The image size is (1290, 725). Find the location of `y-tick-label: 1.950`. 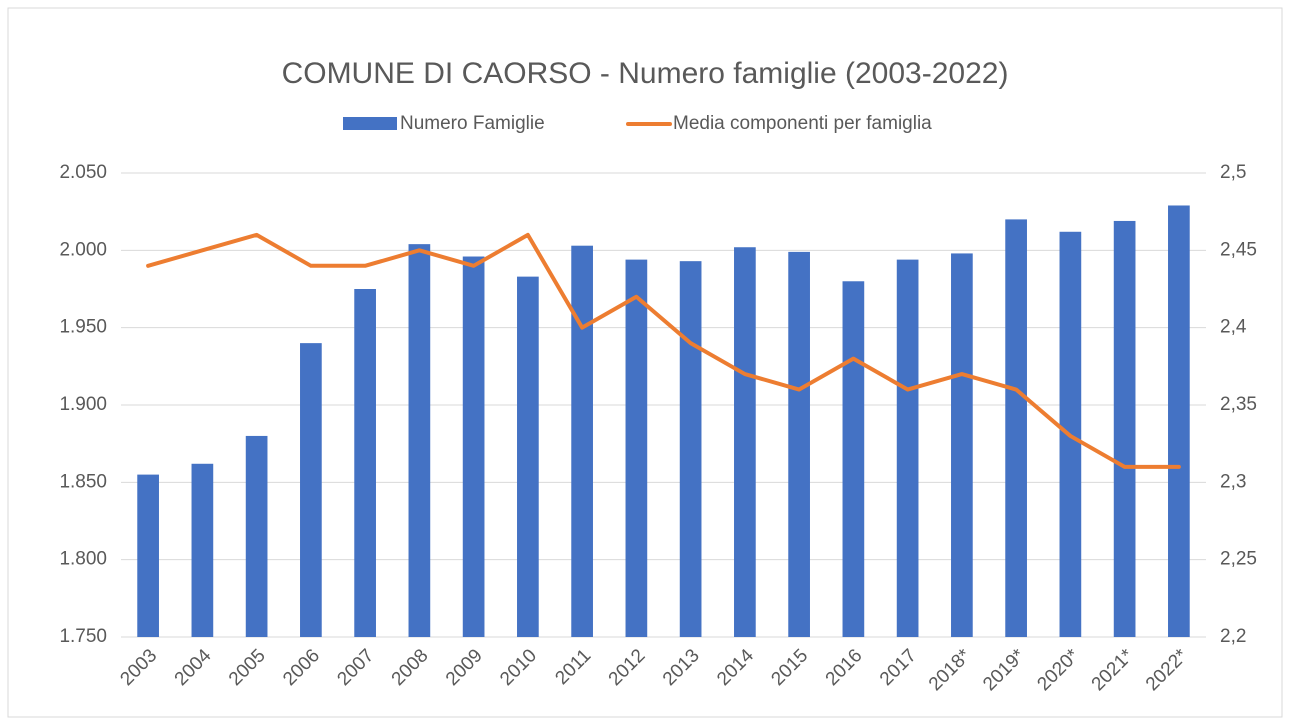

y-tick-label: 1.950 is located at coordinates (83, 327).